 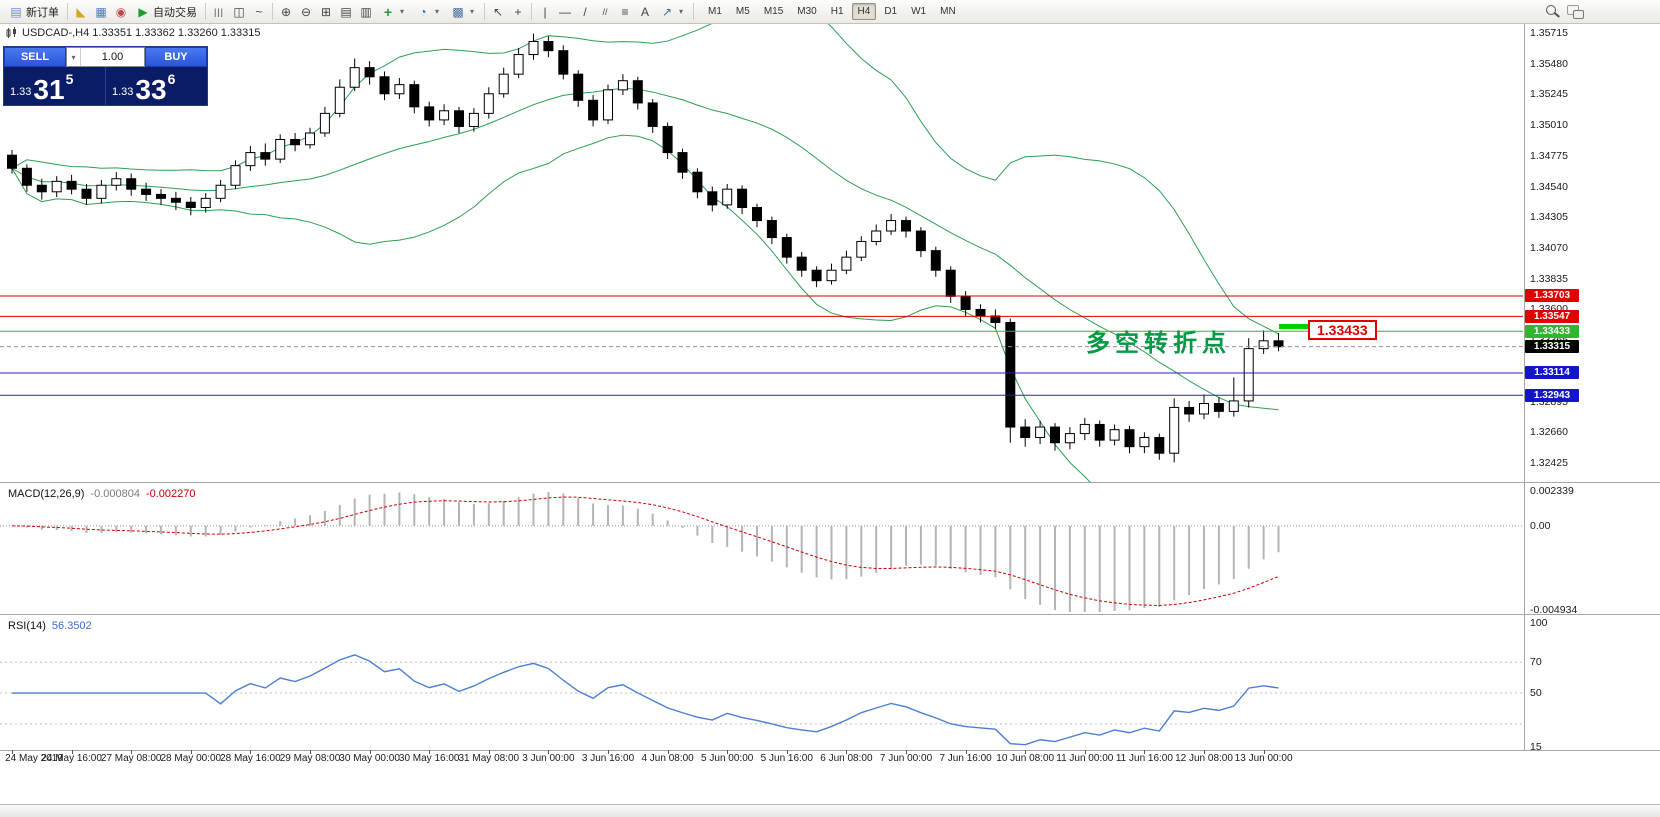 I want to click on chart-candles-icon: ◫, so click(x=239, y=11).